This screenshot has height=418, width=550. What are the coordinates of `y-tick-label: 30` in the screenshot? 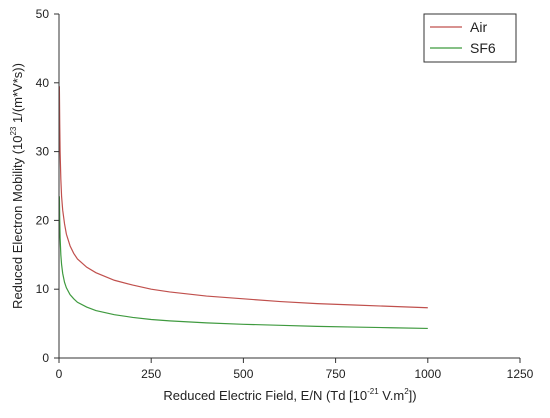 It's located at (43, 152).